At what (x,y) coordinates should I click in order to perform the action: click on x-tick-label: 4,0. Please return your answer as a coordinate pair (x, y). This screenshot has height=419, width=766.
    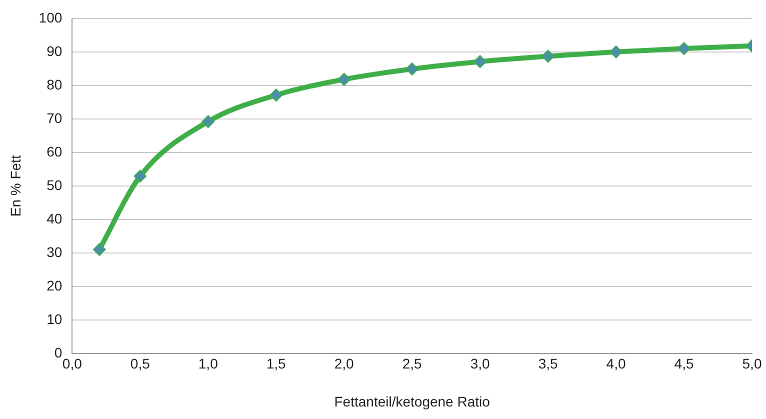
    Looking at the image, I should click on (616, 364).